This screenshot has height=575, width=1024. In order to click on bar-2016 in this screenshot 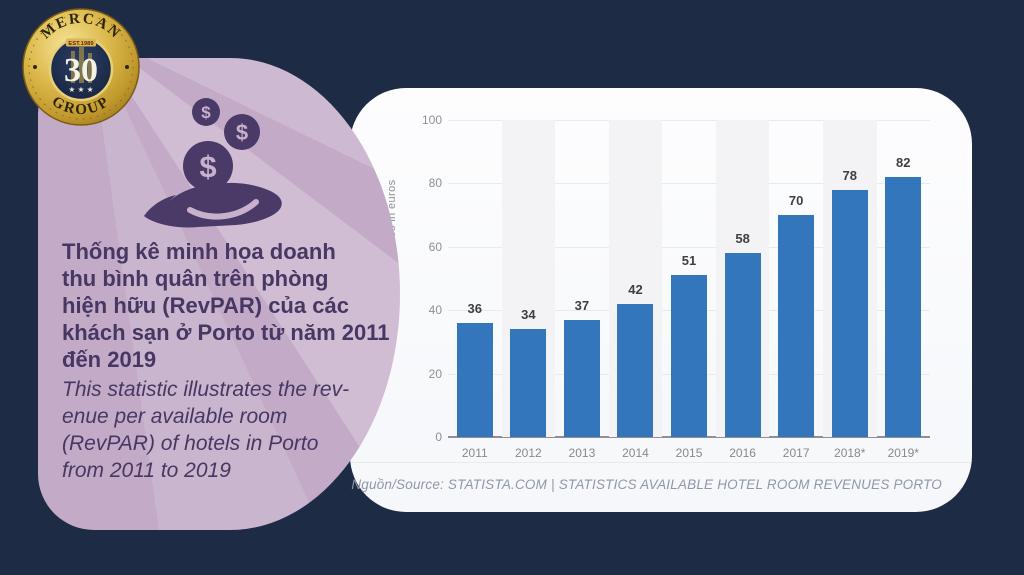, I will do `click(742, 345)`.